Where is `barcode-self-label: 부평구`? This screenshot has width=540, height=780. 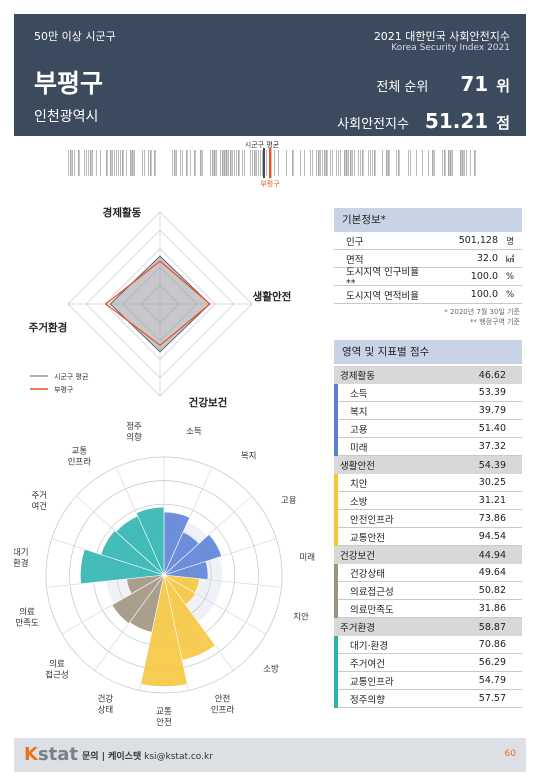 barcode-self-label: 부평구 is located at coordinates (270, 183).